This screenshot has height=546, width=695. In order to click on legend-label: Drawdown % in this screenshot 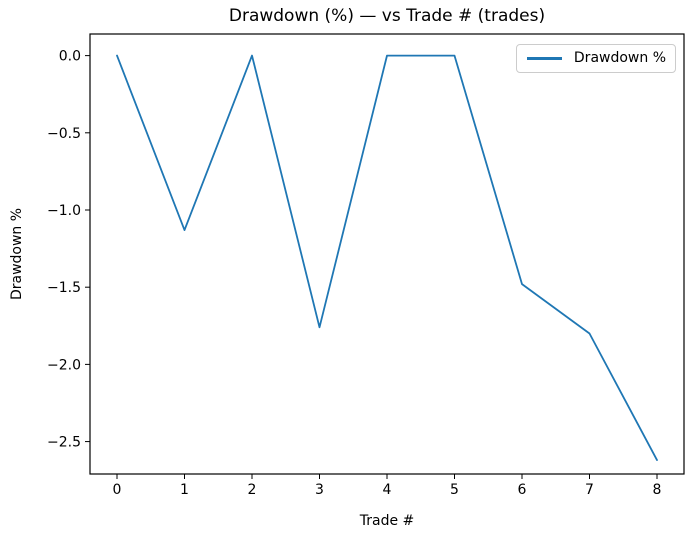, I will do `click(619, 58)`.